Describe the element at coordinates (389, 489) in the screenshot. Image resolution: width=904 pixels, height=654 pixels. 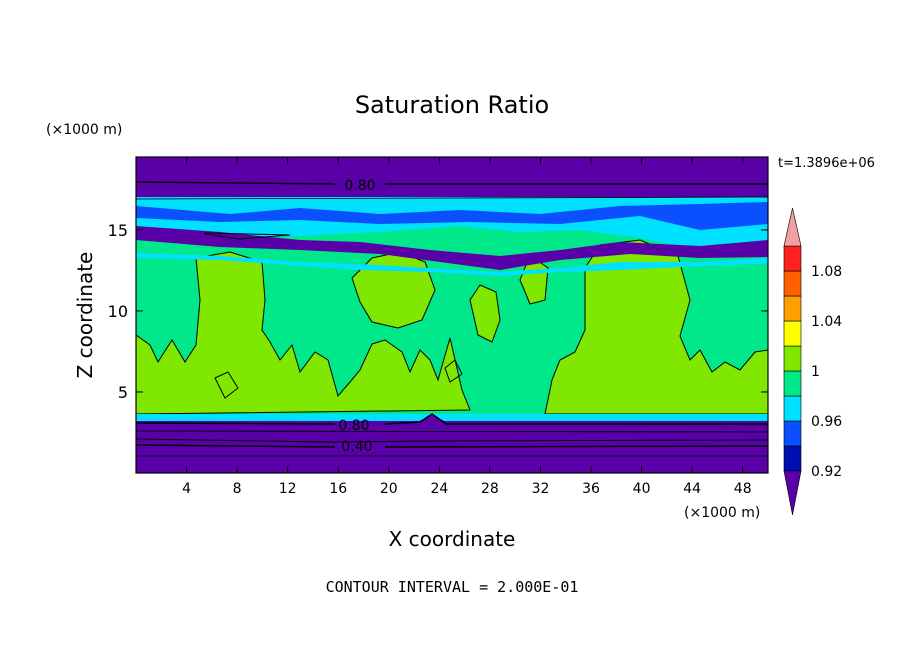
I see `x-tick-label: 20` at that location.